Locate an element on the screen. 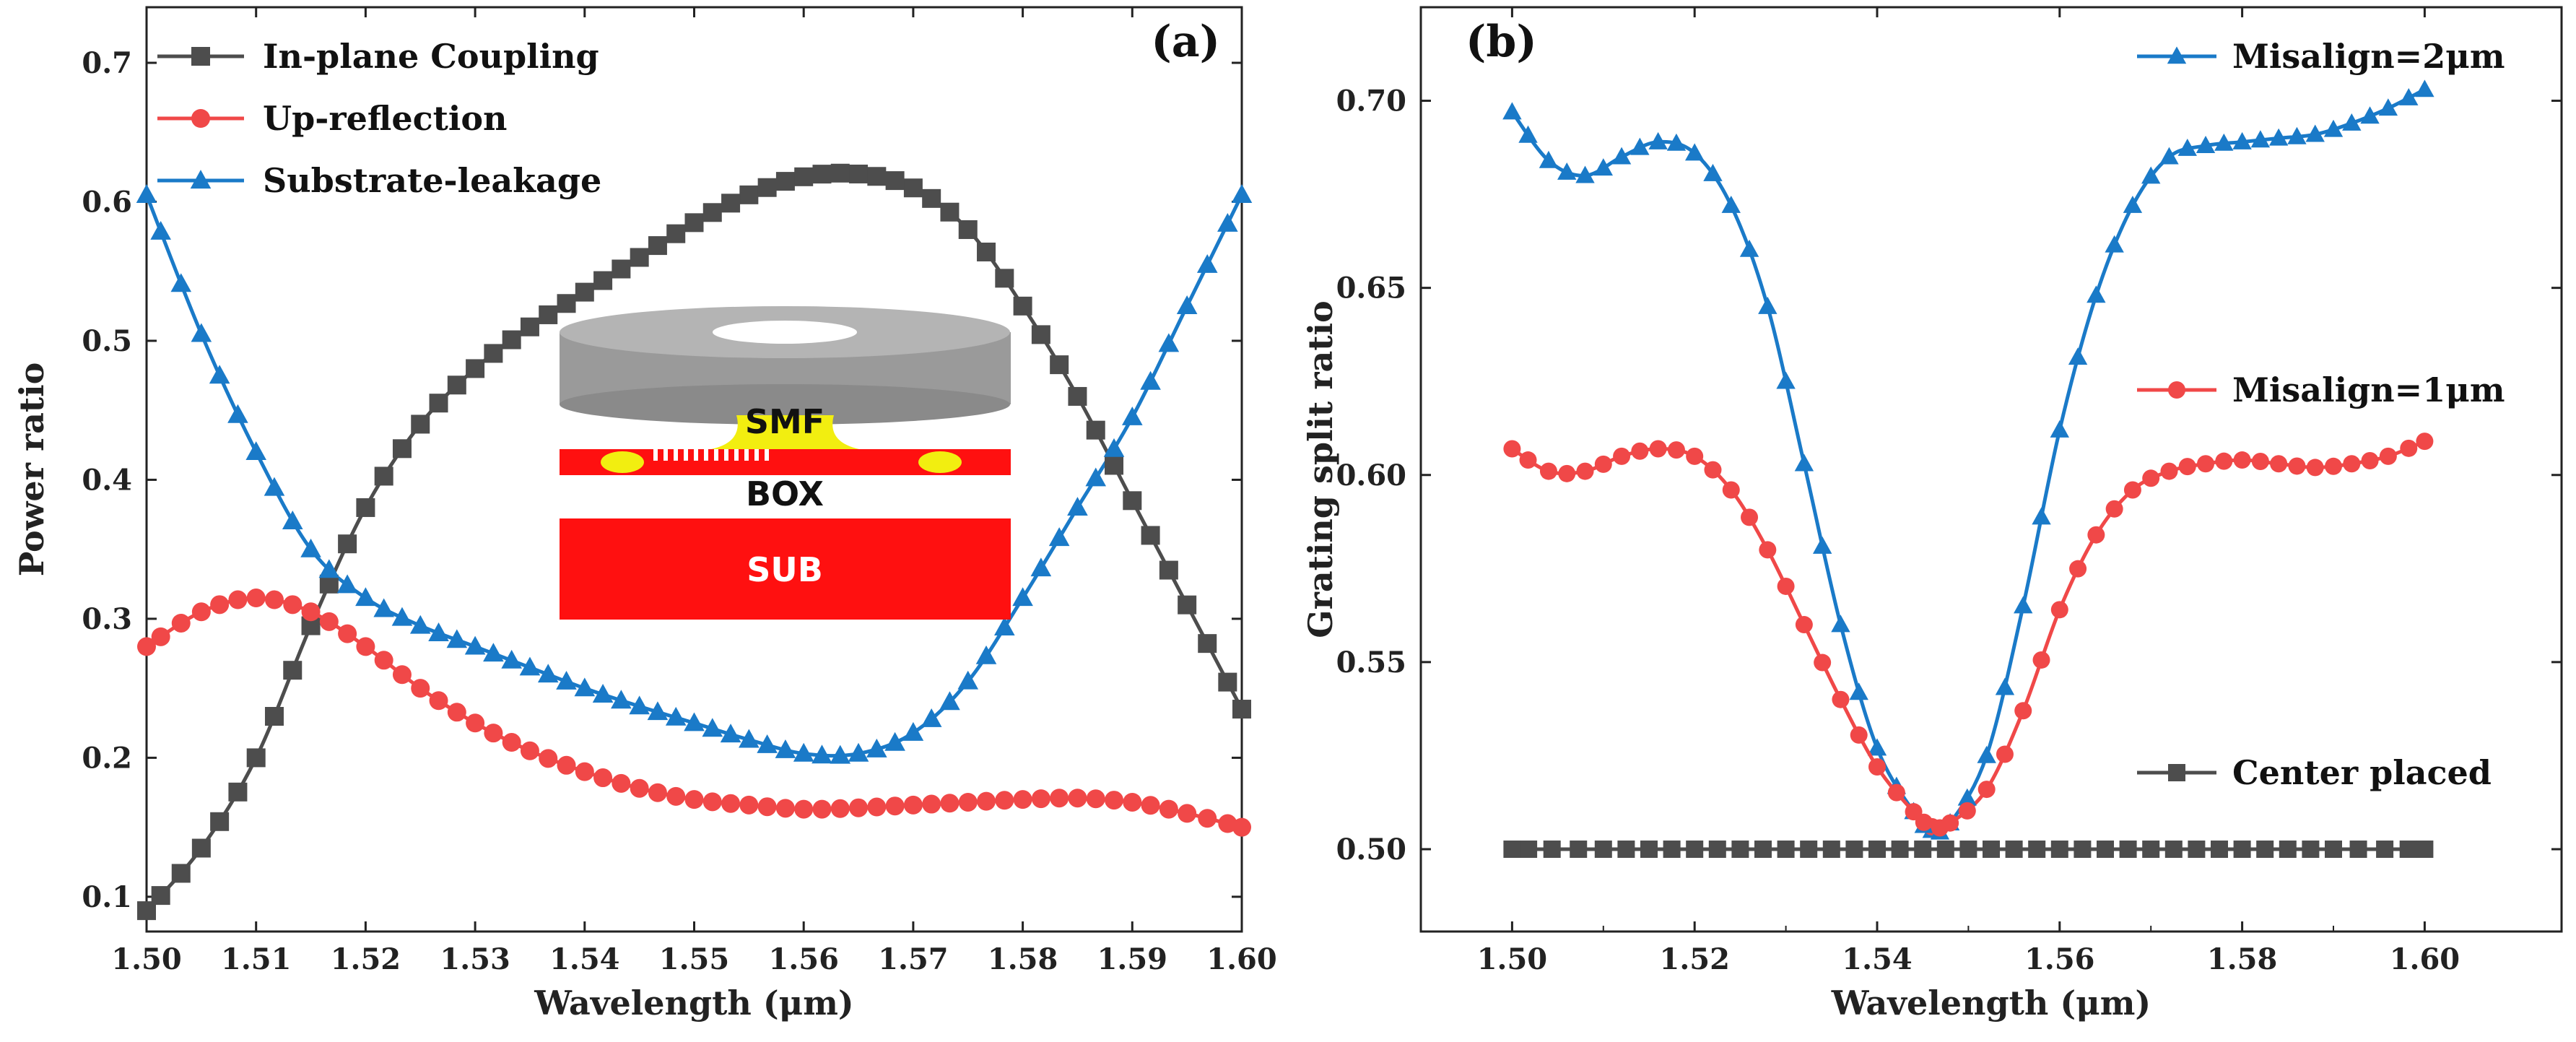  leak-spot-right is located at coordinates (940, 462).